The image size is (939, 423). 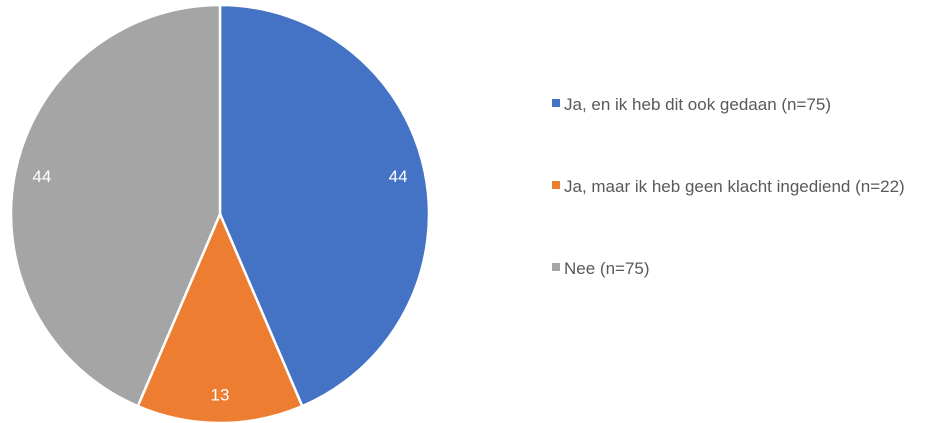 I want to click on legend-item: Ja, en ik heb dit ook gedaan (n=75), so click(x=744, y=104).